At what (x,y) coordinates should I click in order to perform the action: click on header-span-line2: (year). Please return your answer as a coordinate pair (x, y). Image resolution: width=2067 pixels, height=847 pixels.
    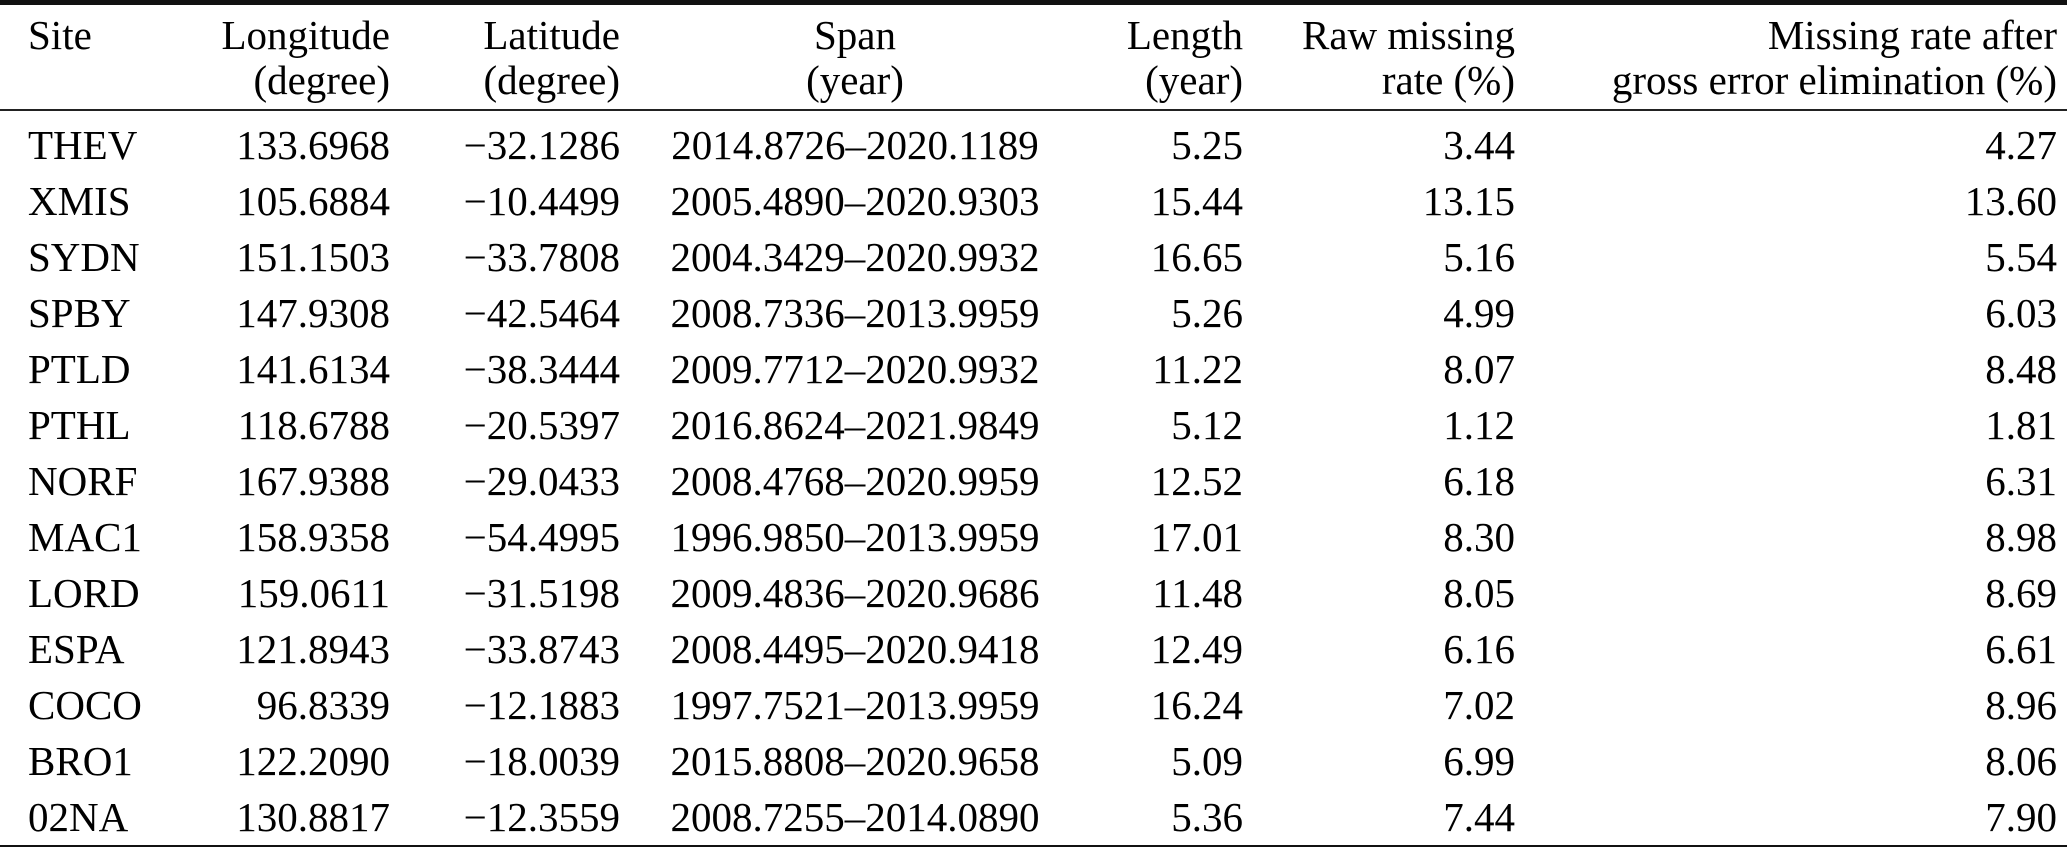
    Looking at the image, I should click on (855, 80).